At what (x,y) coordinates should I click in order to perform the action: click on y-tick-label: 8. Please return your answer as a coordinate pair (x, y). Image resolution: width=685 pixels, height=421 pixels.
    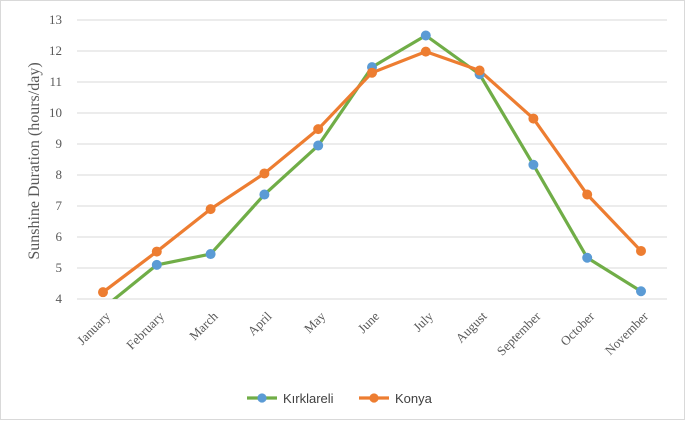
    Looking at the image, I should click on (59, 174).